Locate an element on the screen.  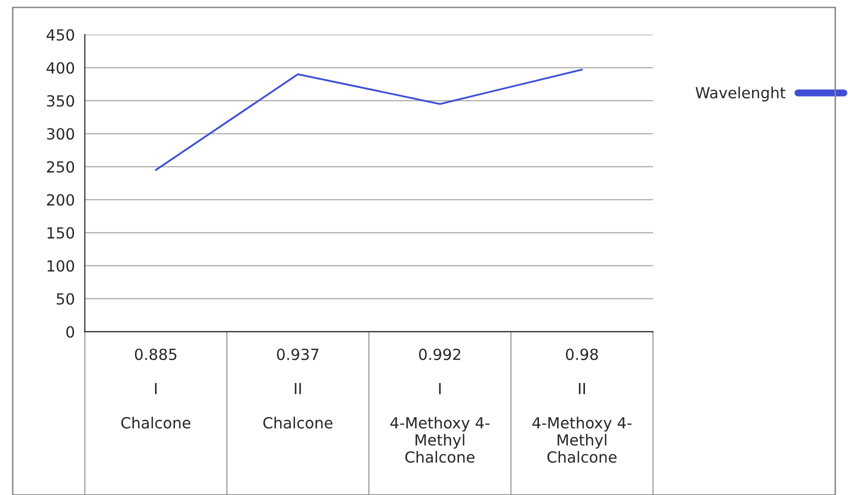
y-tick-label: 350 is located at coordinates (60, 101).